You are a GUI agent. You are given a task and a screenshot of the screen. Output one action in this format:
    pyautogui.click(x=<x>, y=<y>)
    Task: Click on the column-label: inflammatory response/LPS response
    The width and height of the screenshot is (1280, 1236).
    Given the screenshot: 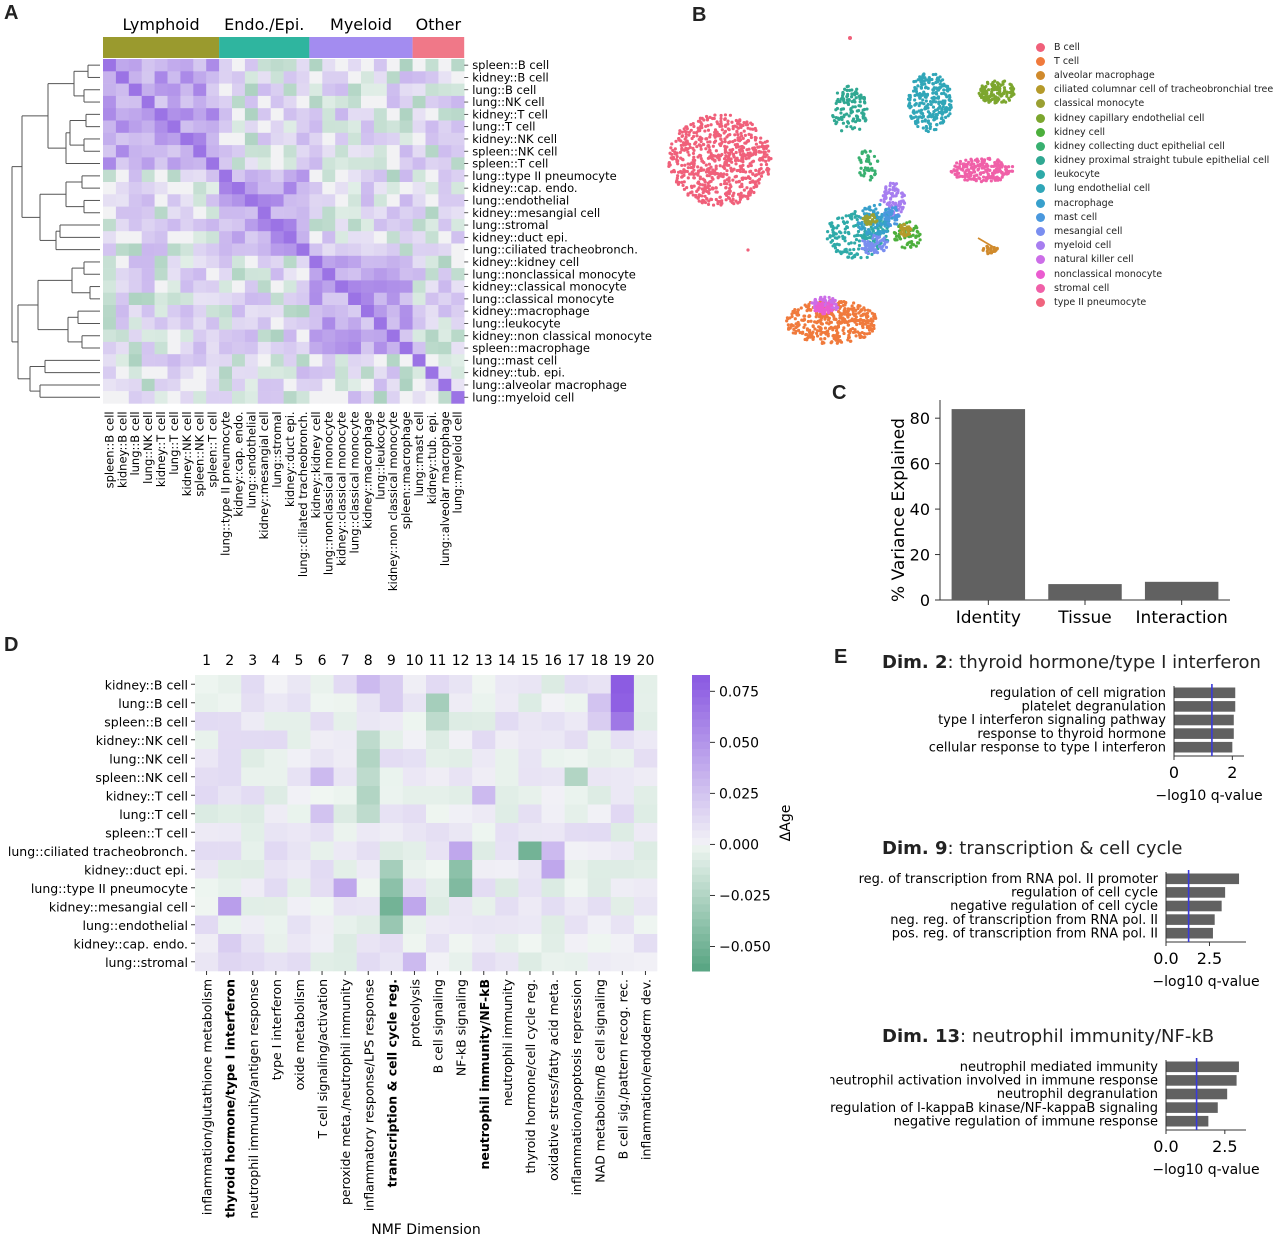 What is the action you would take?
    pyautogui.click(x=368, y=1095)
    